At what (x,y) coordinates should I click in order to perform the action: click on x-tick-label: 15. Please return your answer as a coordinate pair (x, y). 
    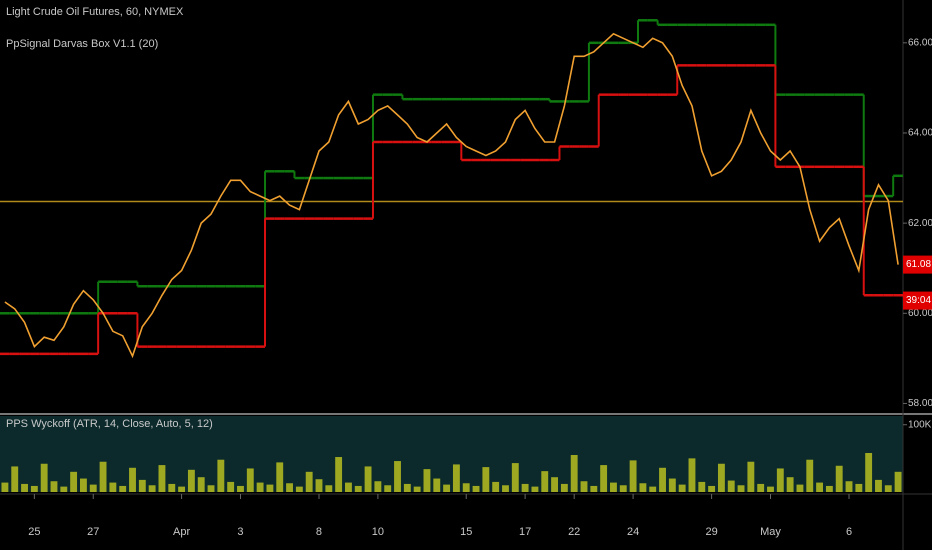
    Looking at the image, I should click on (466, 532).